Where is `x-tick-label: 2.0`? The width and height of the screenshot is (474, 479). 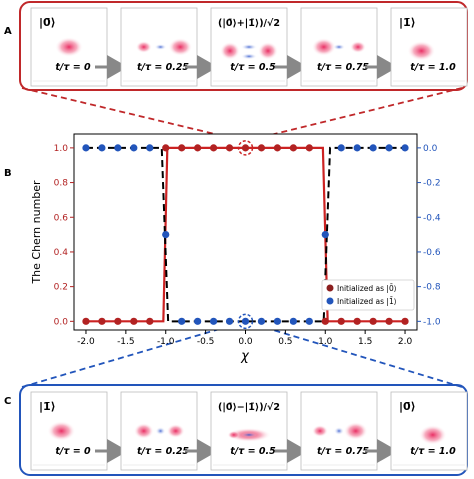
x-tick-label: 2.0 is located at coordinates (405, 342).